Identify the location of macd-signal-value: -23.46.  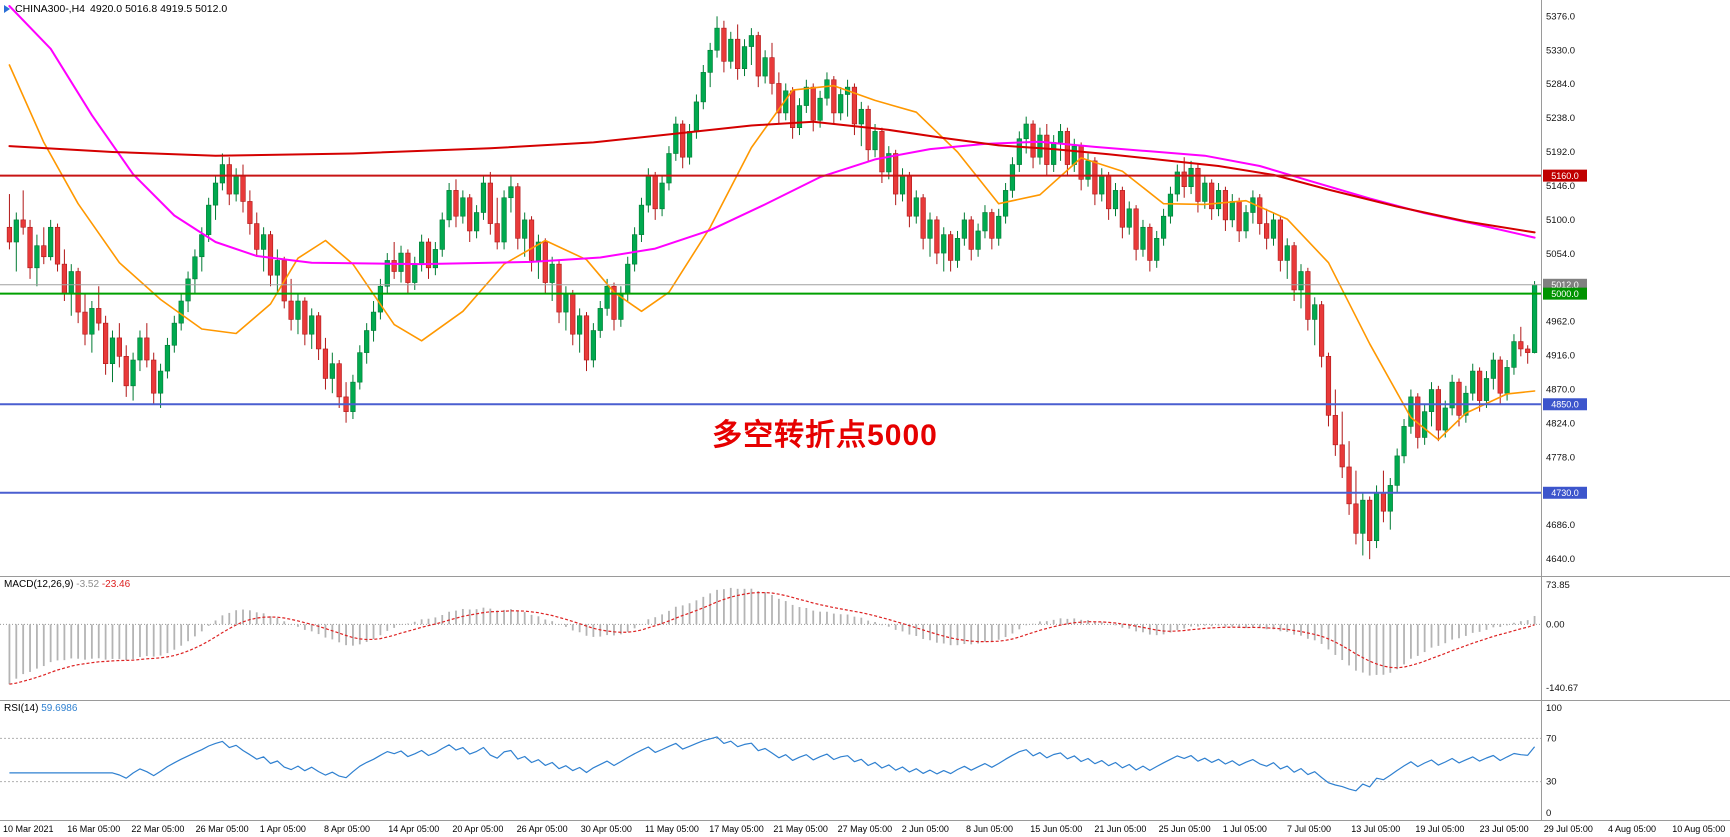
(116, 584).